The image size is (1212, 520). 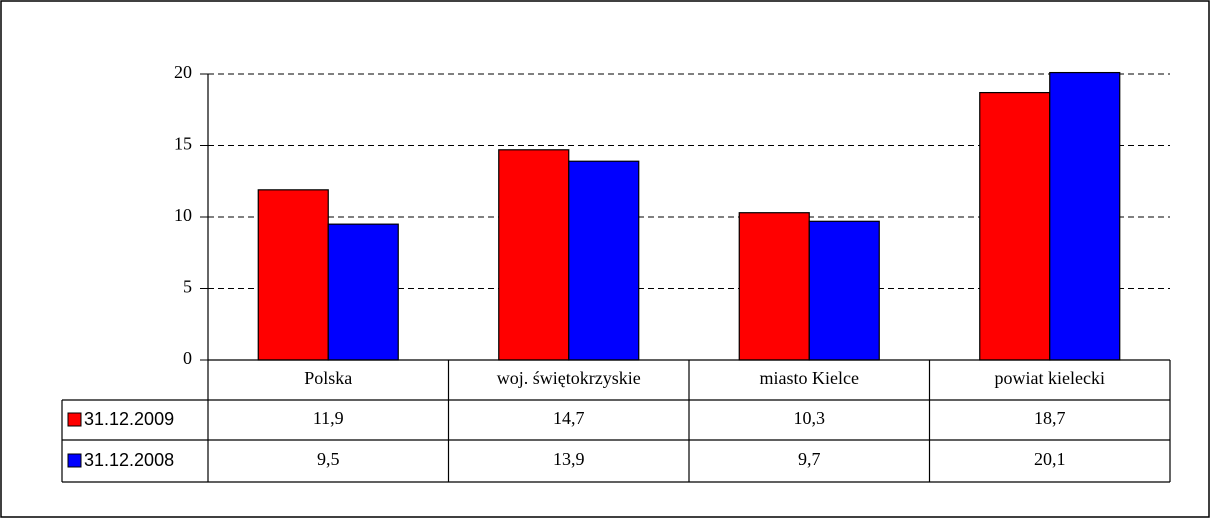 What do you see at coordinates (183, 215) in the screenshot?
I see `y-tick-label: 10` at bounding box center [183, 215].